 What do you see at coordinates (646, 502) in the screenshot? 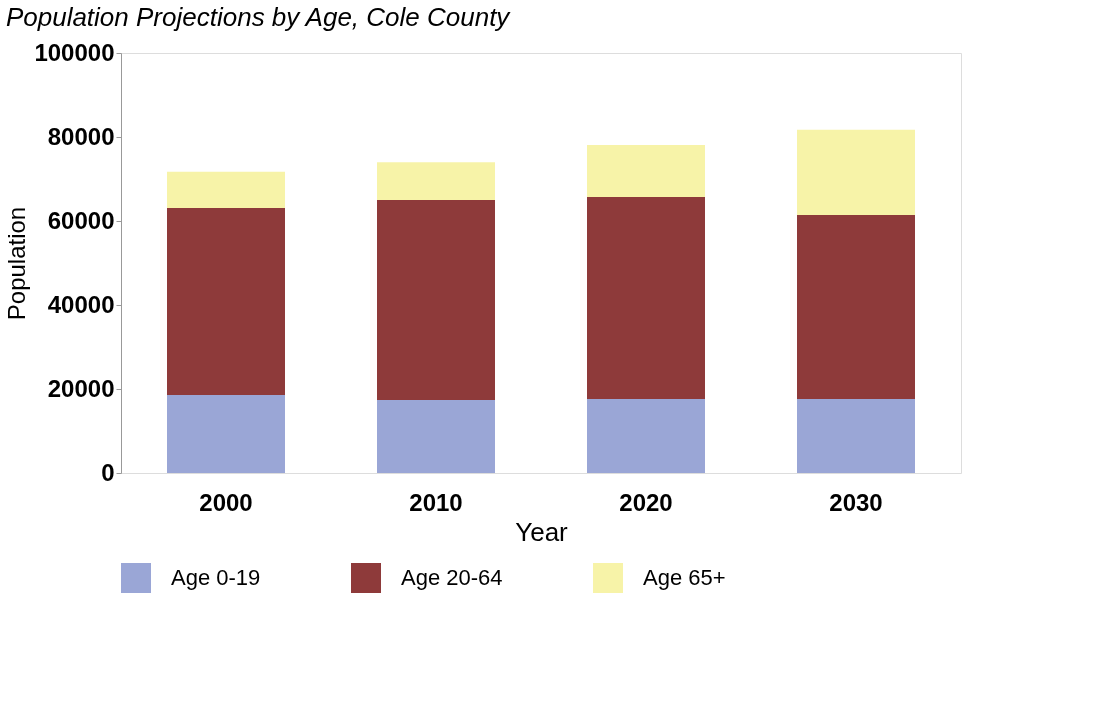
I see `x-tick-label: 2020` at bounding box center [646, 502].